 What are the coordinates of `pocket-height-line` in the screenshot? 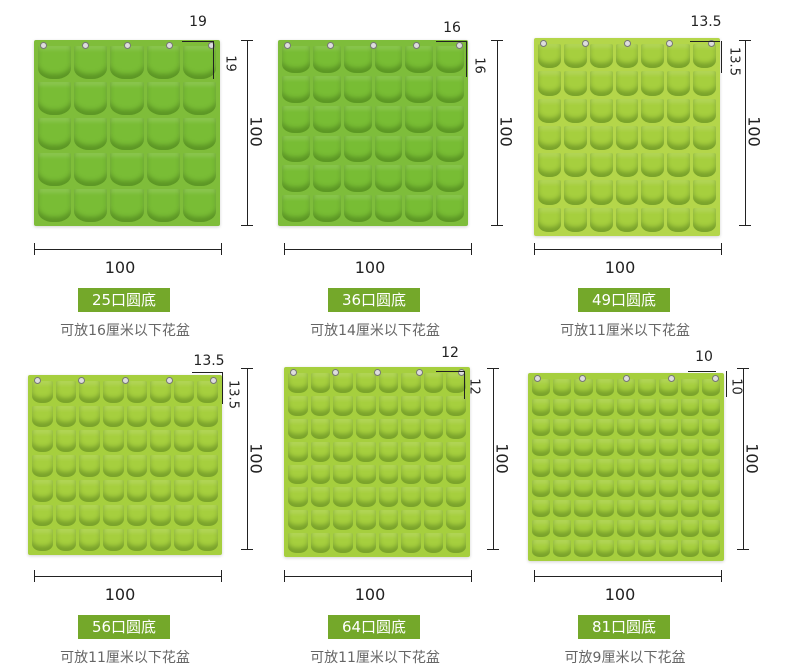 It's located at (213, 60).